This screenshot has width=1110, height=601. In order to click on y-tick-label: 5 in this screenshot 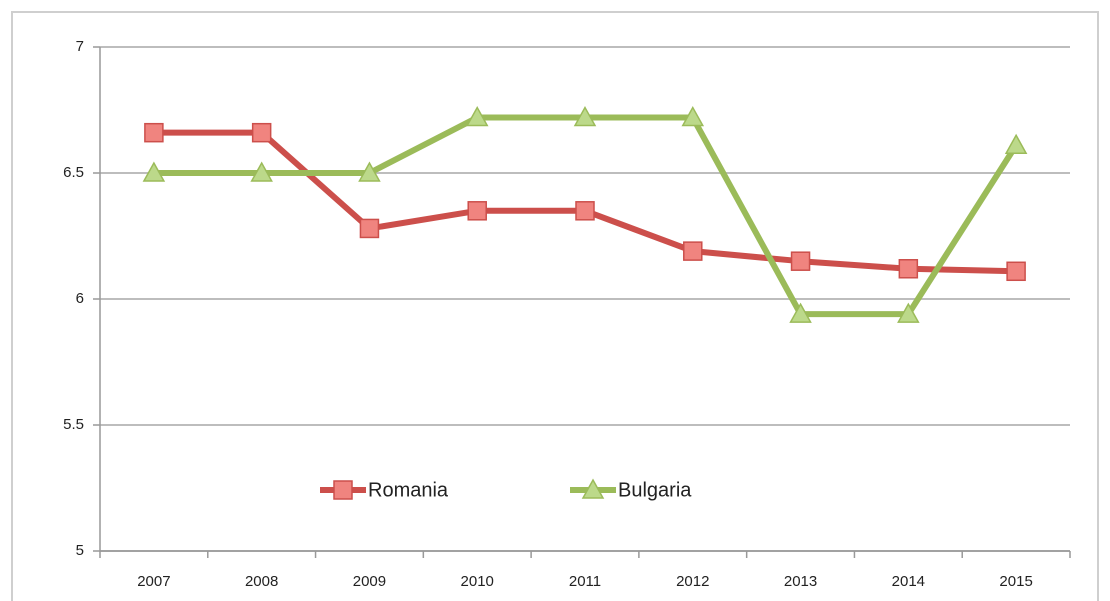, I will do `click(80, 550)`.